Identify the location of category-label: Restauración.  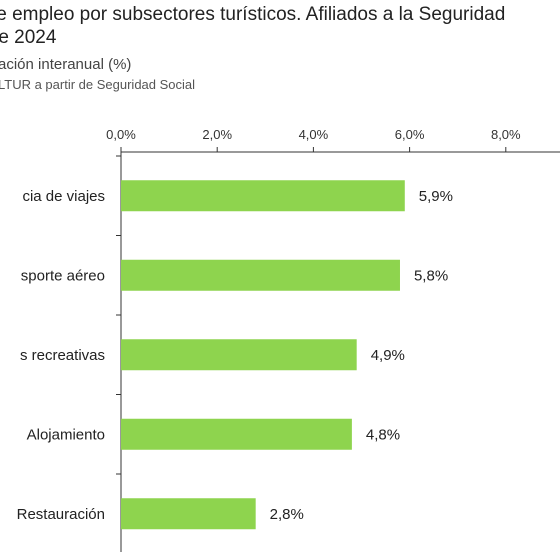
(61, 514).